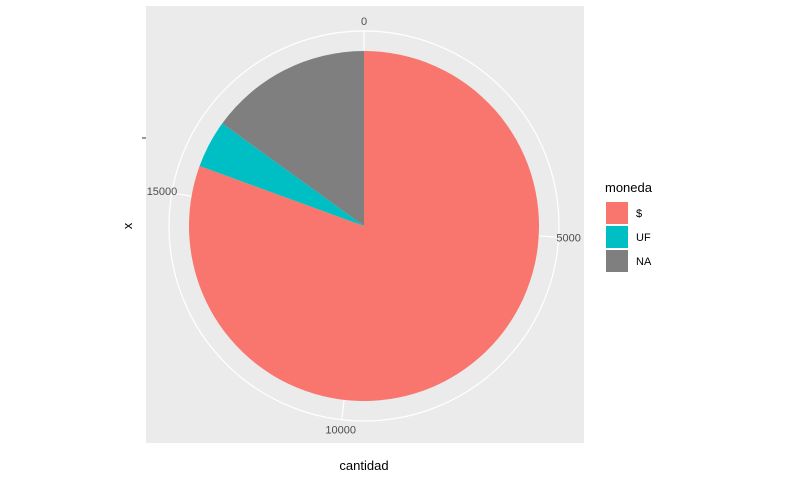  I want to click on legend-label: UF, so click(643, 238).